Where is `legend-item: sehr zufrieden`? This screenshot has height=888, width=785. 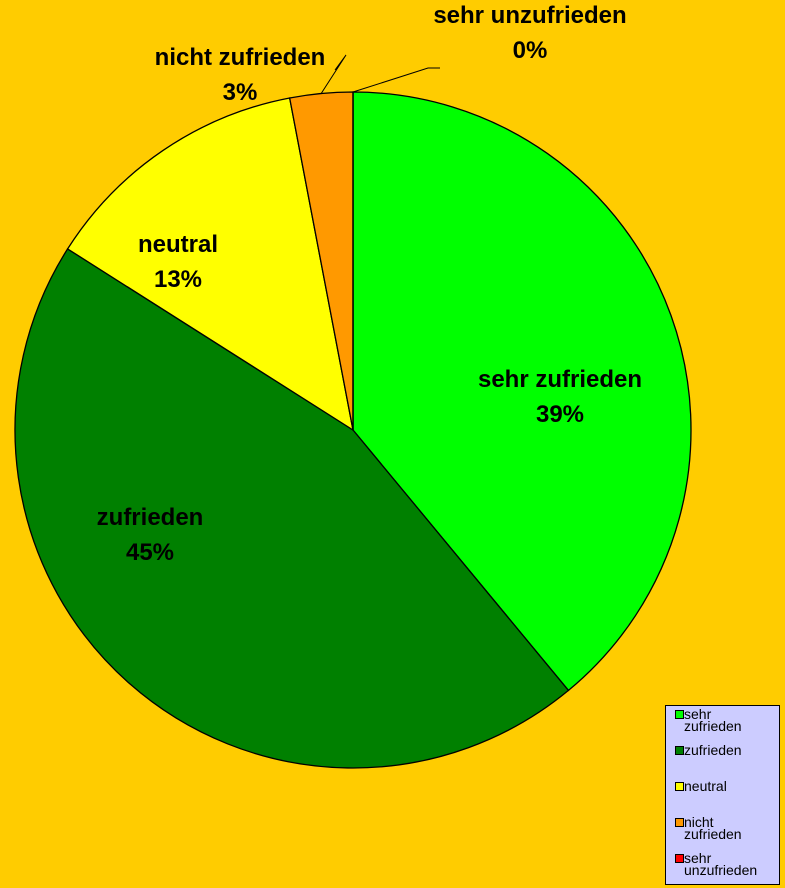
legend-item: sehr zufrieden is located at coordinates (714, 725).